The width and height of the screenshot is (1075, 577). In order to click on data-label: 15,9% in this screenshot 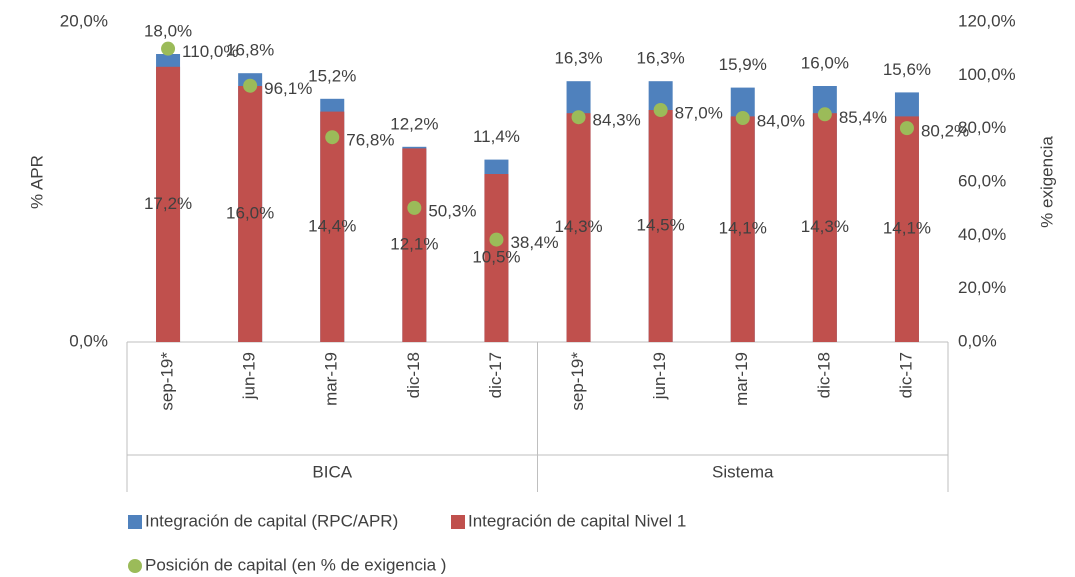, I will do `click(743, 64)`.